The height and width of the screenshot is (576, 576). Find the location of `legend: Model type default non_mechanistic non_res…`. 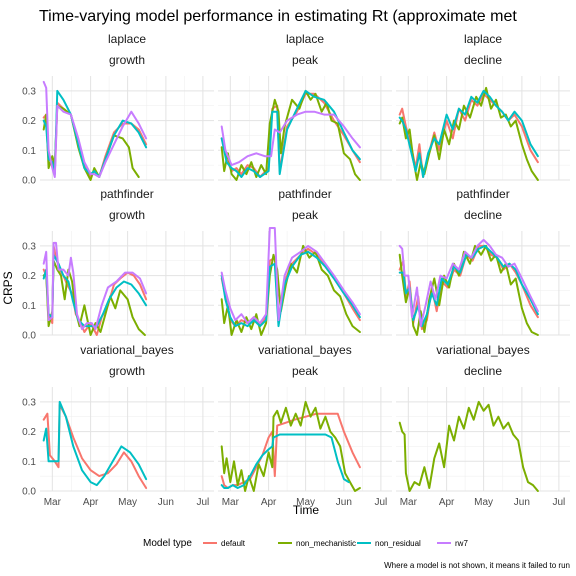

legend: Model type default non_mechanistic non_res… is located at coordinates (305, 543).